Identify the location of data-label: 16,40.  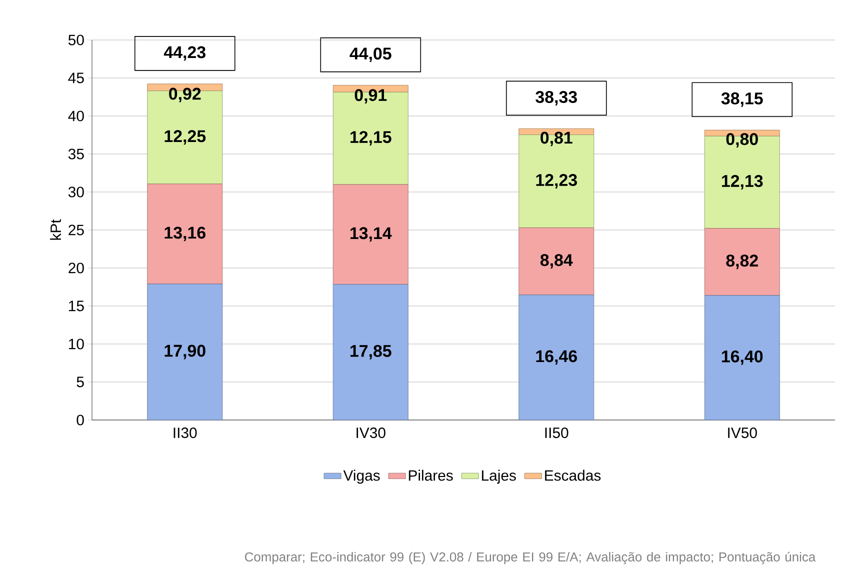
(742, 357).